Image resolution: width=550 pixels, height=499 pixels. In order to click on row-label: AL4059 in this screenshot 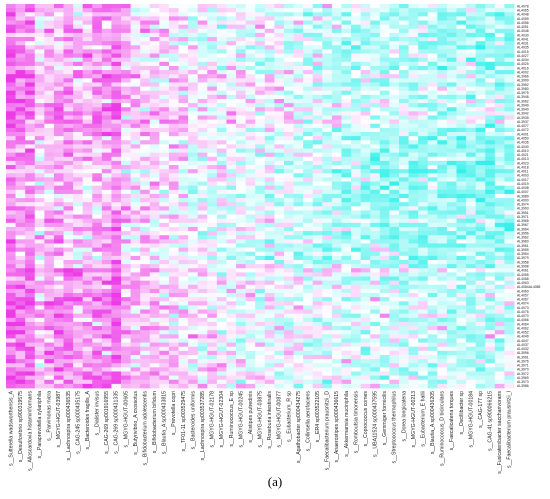, I will do `click(523, 19)`.